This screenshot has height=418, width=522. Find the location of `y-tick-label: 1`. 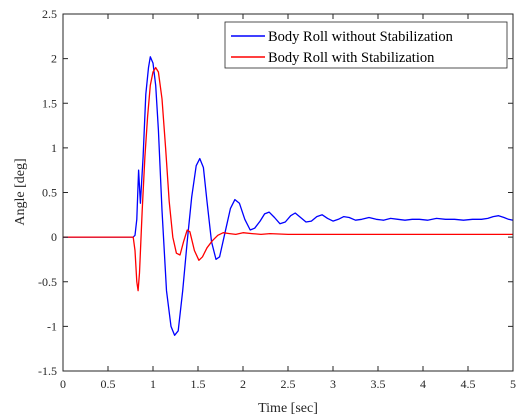

y-tick-label: 1 is located at coordinates (54, 148).